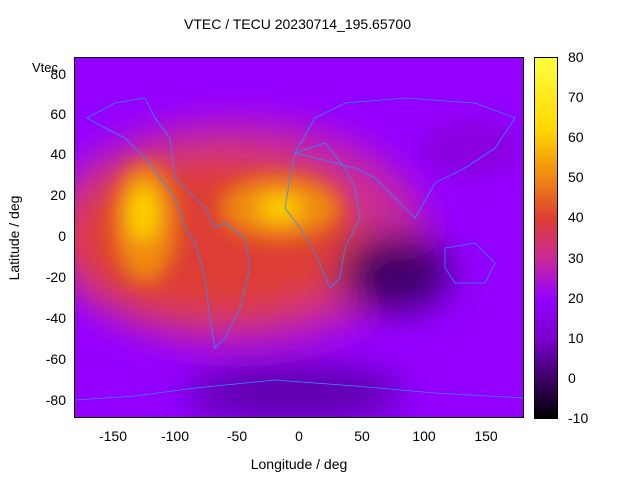  Describe the element at coordinates (576, 217) in the screenshot. I see `colorbar-tick-label: 40` at that location.